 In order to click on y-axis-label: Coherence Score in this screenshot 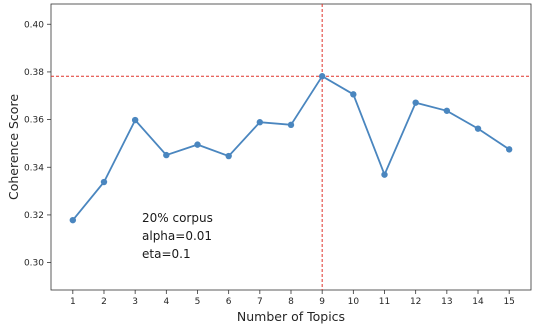, I will do `click(13, 147)`.